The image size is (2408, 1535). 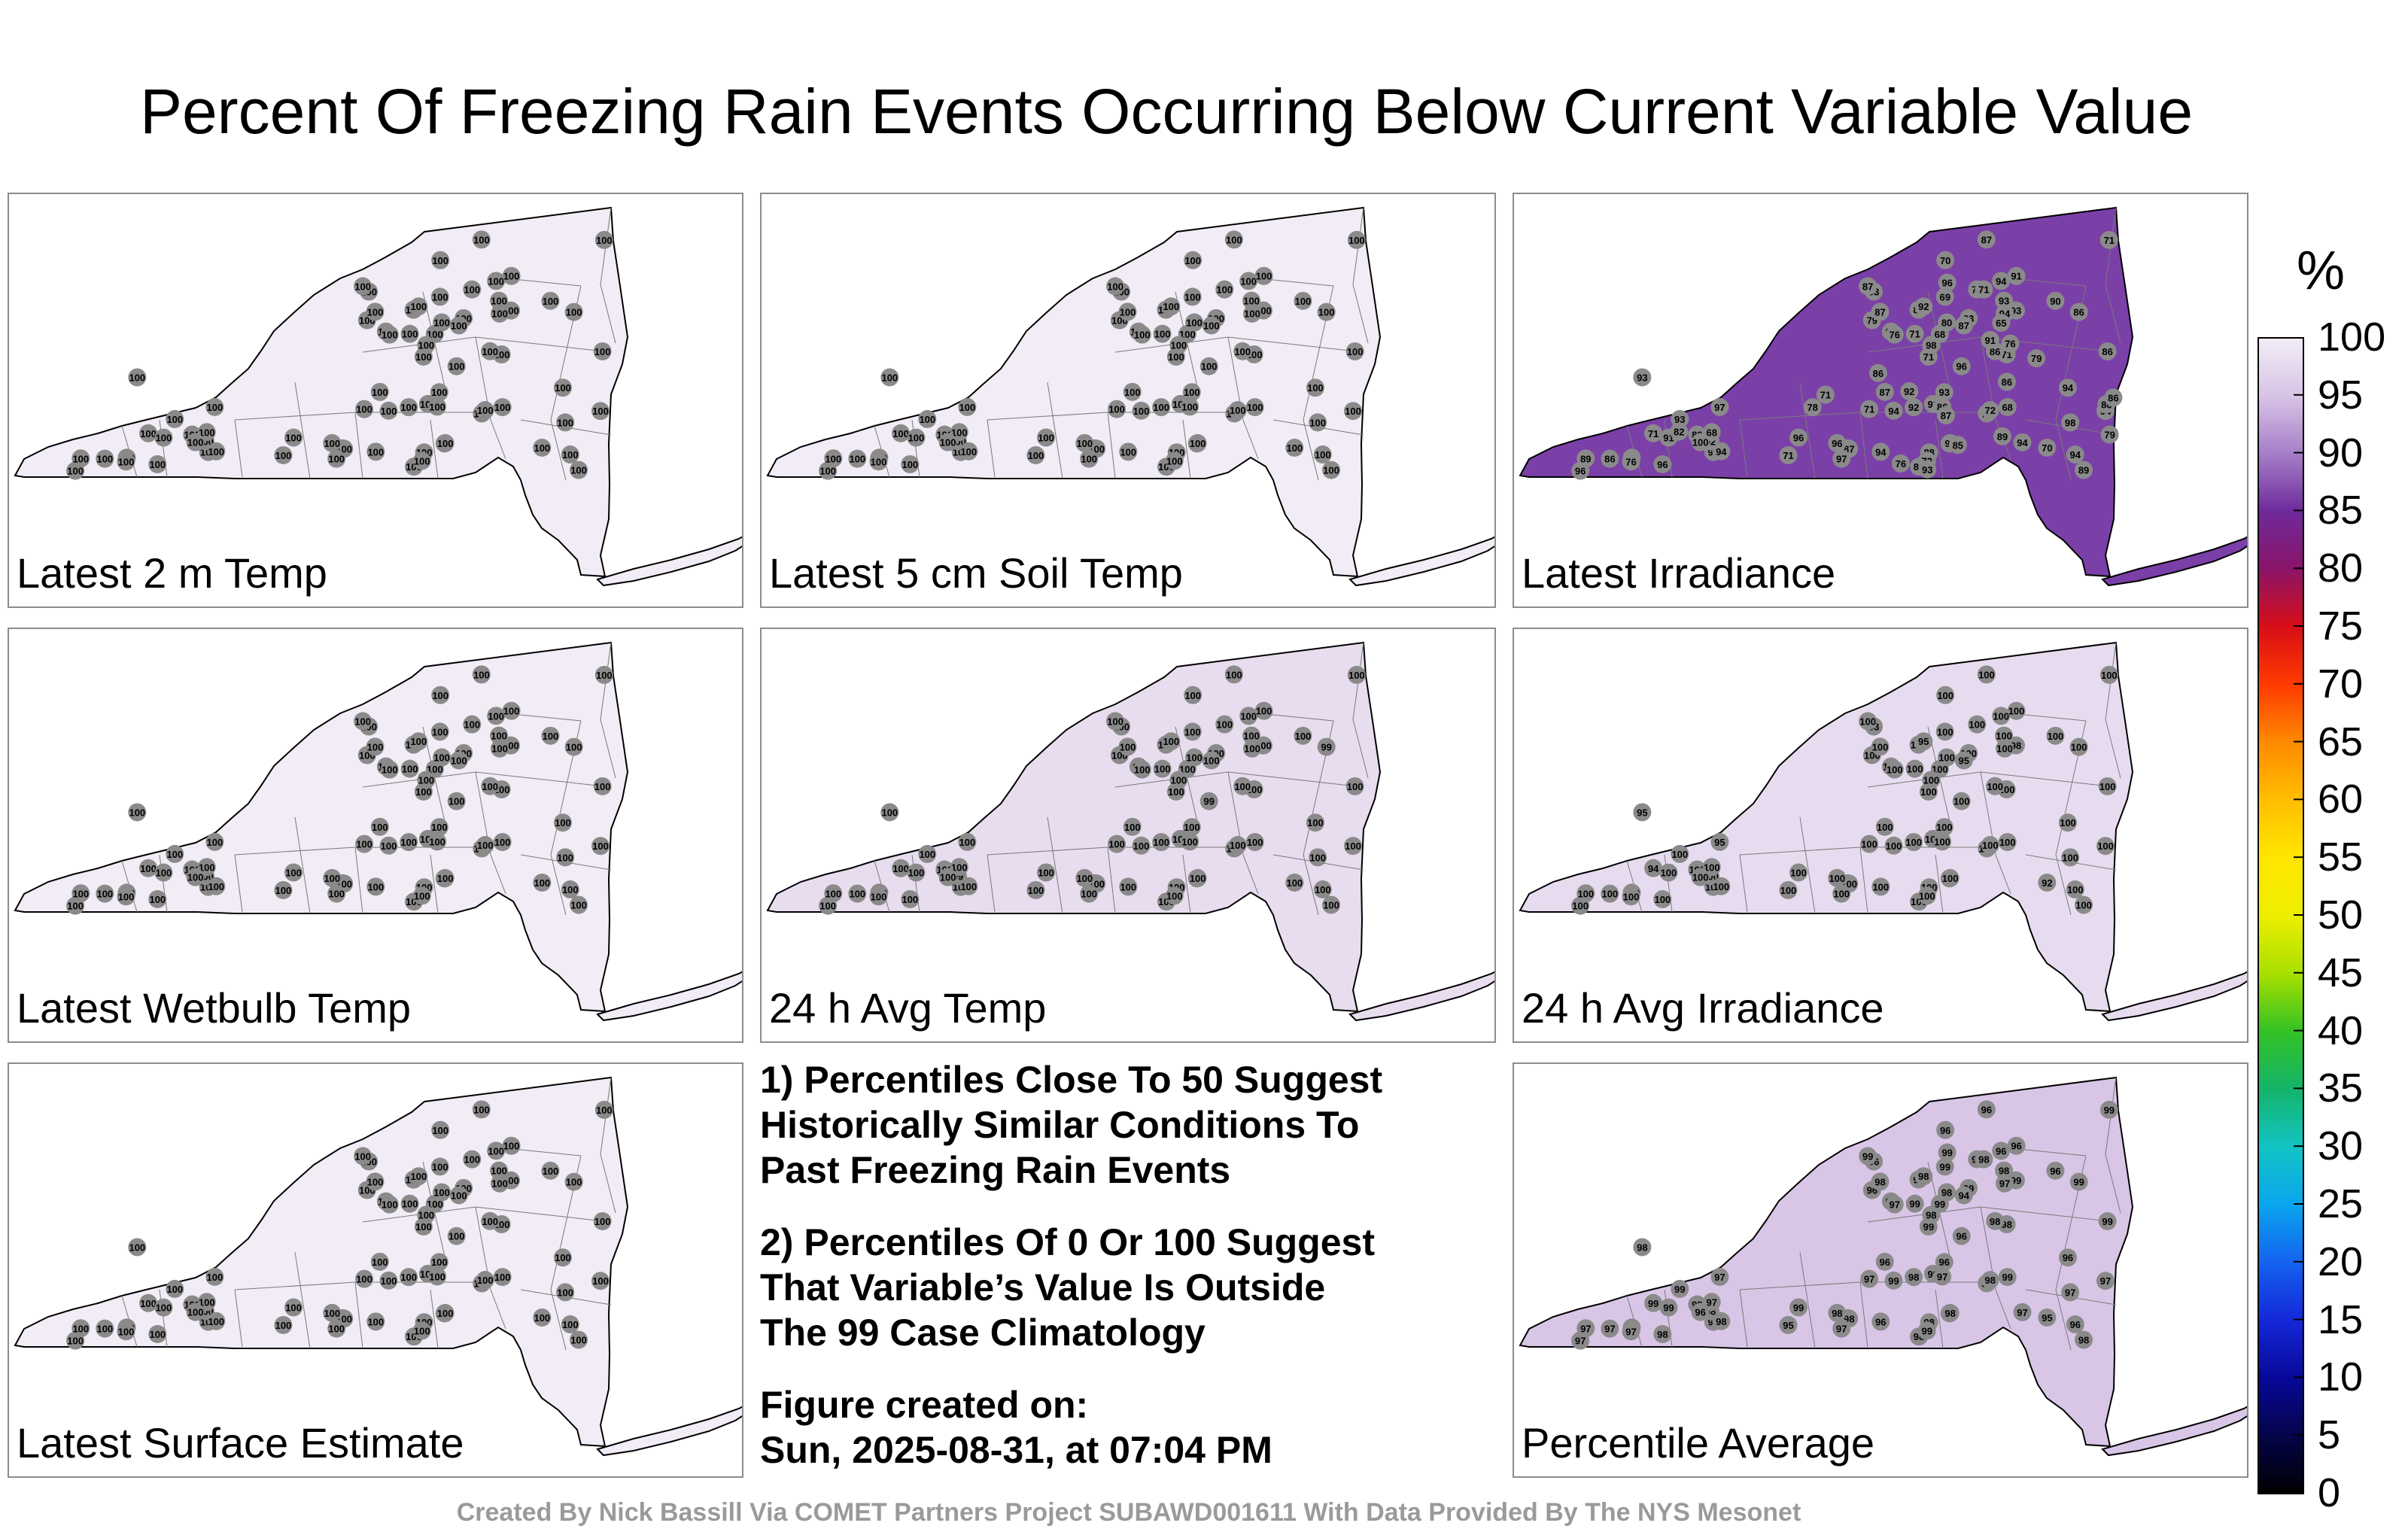 I want to click on station-value: 71, so click(x=1653, y=433).